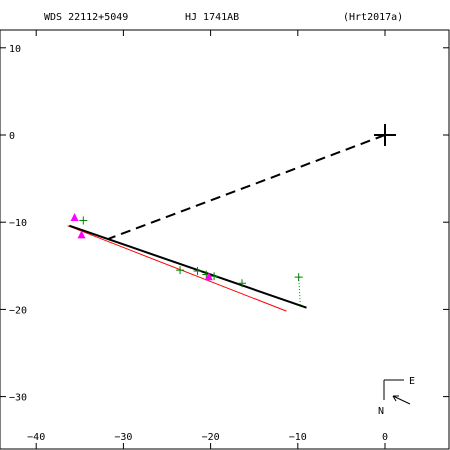 This screenshot has width=450, height=450. Describe the element at coordinates (12, 136) in the screenshot. I see `y-tick-label: 0` at that location.